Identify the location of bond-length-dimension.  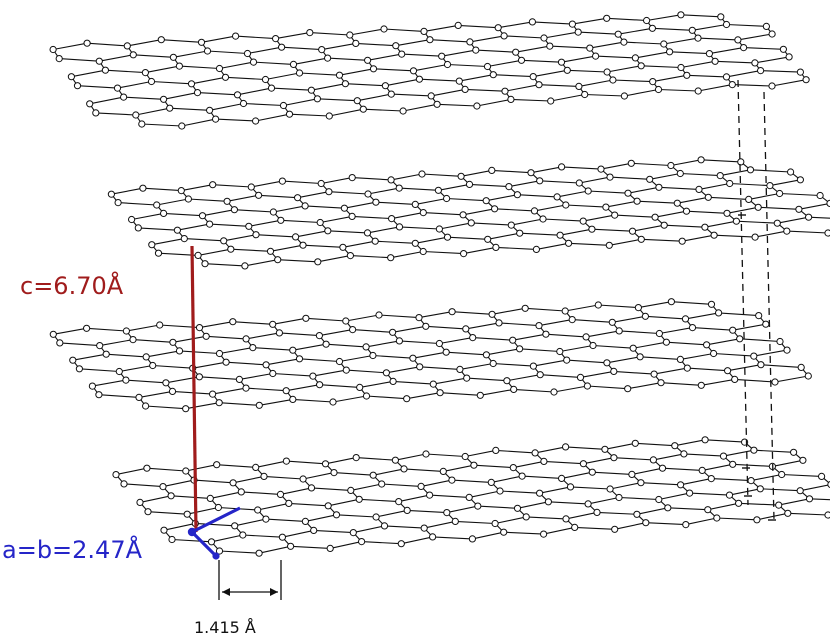
(250, 580).